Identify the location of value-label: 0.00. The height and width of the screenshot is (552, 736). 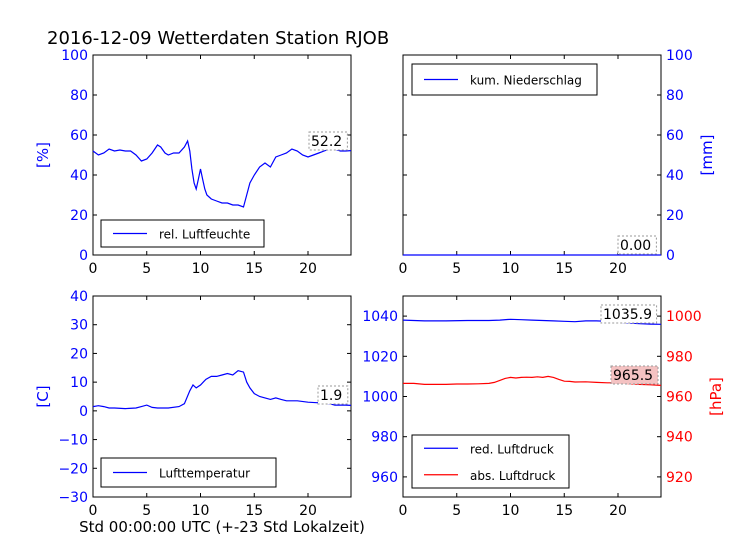
(635, 246).